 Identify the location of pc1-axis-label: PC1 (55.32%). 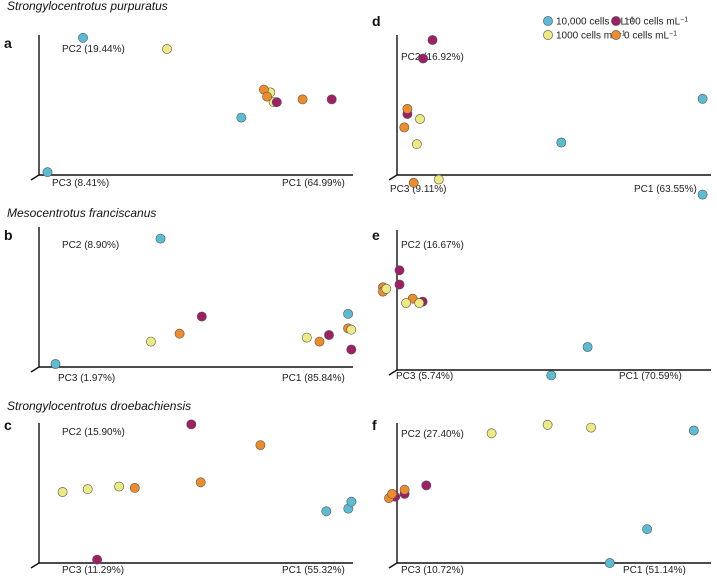
(313, 570).